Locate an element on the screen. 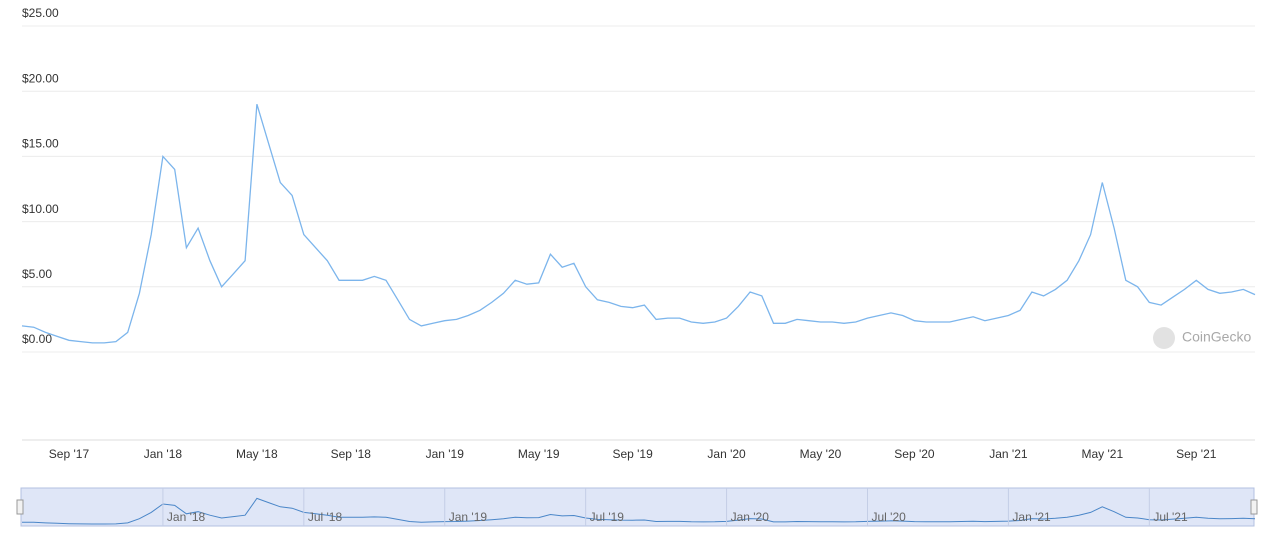 The image size is (1280, 545). x-tick-label: Sep '18 is located at coordinates (351, 454).